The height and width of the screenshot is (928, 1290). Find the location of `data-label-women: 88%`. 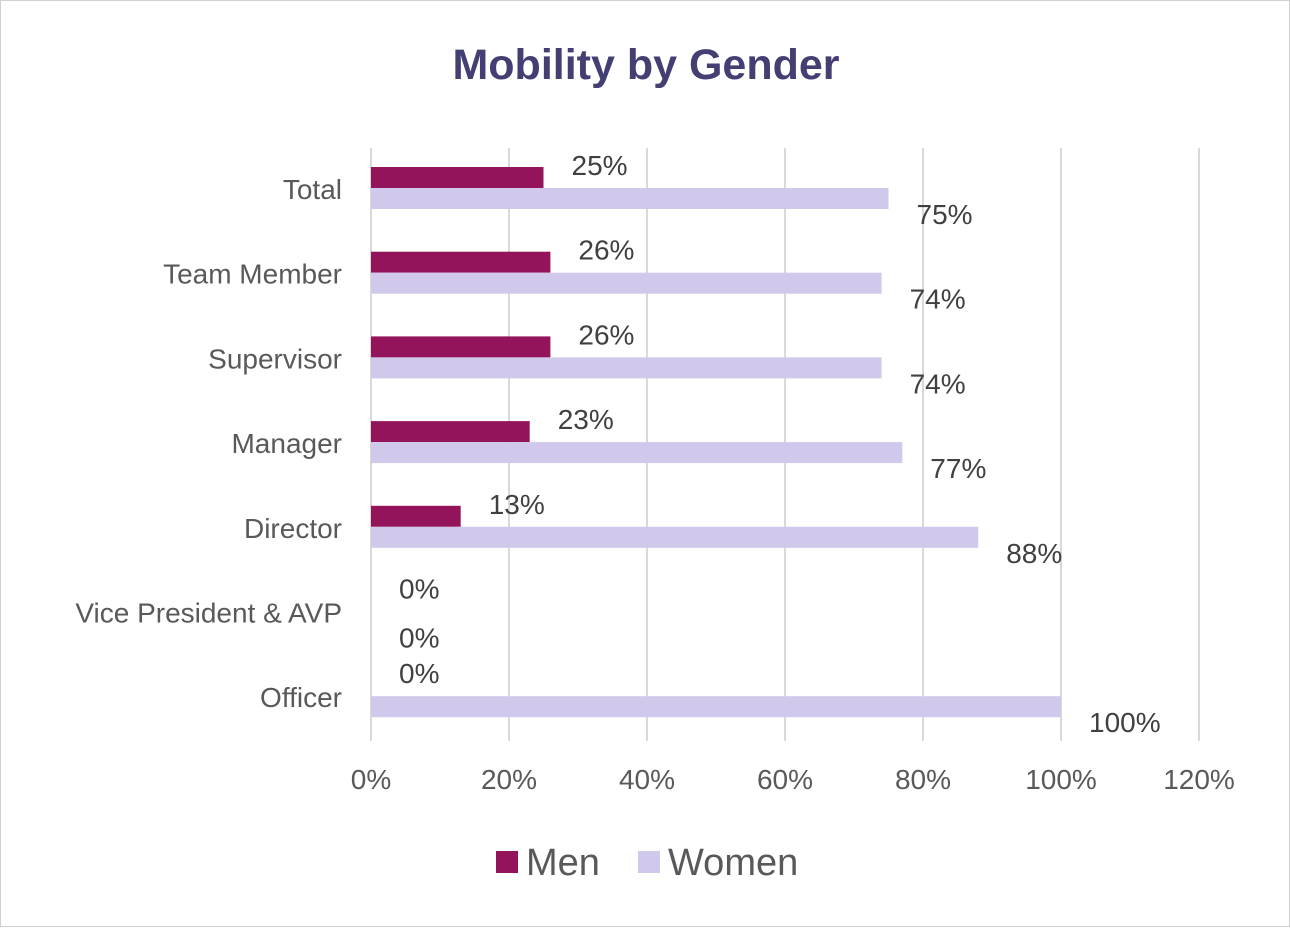

data-label-women: 88% is located at coordinates (1034, 553).